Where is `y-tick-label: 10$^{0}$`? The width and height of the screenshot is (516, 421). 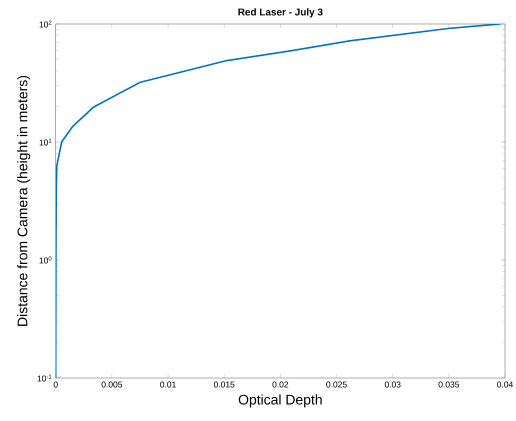 y-tick-label: 10$^{0}$ is located at coordinates (46, 260).